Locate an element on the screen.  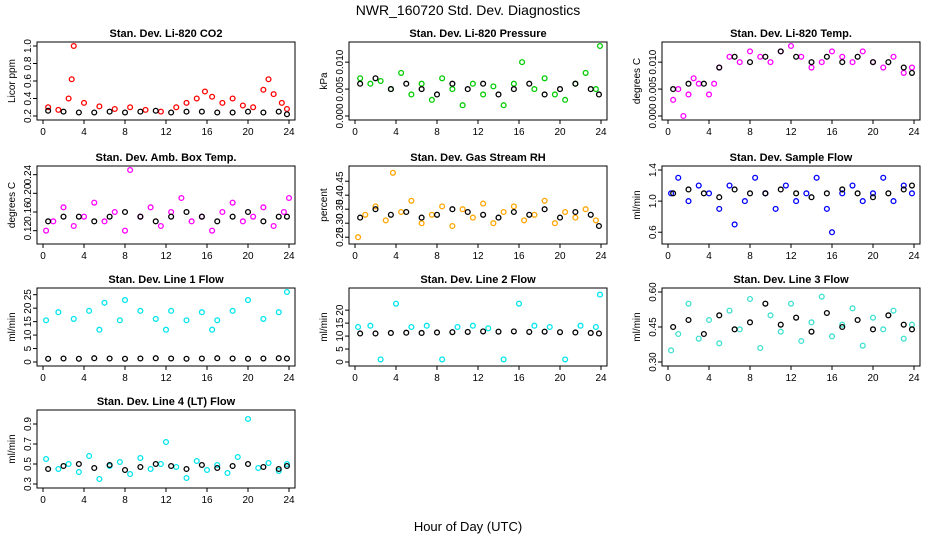
panel-title: Stan. Dev. Amb. Box Temp. is located at coordinates (166, 158).